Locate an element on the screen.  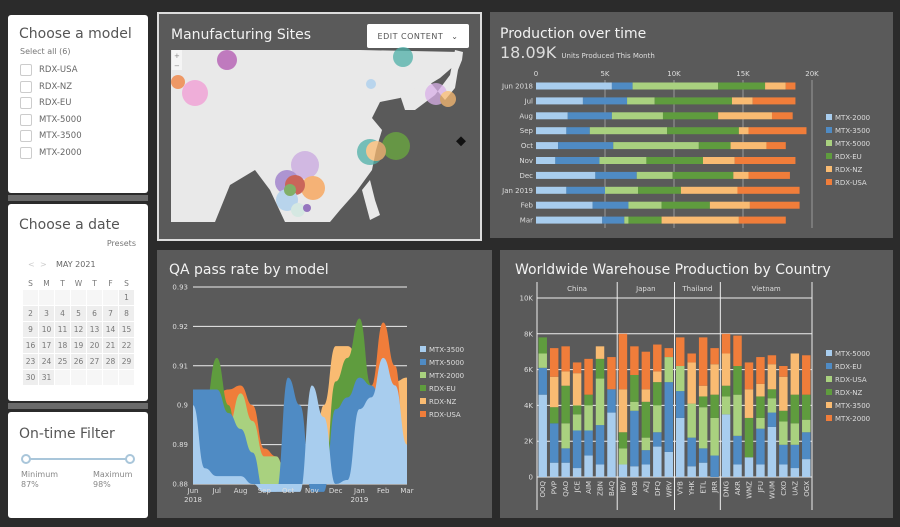
calendar-day: 14 is located at coordinates (110, 329).